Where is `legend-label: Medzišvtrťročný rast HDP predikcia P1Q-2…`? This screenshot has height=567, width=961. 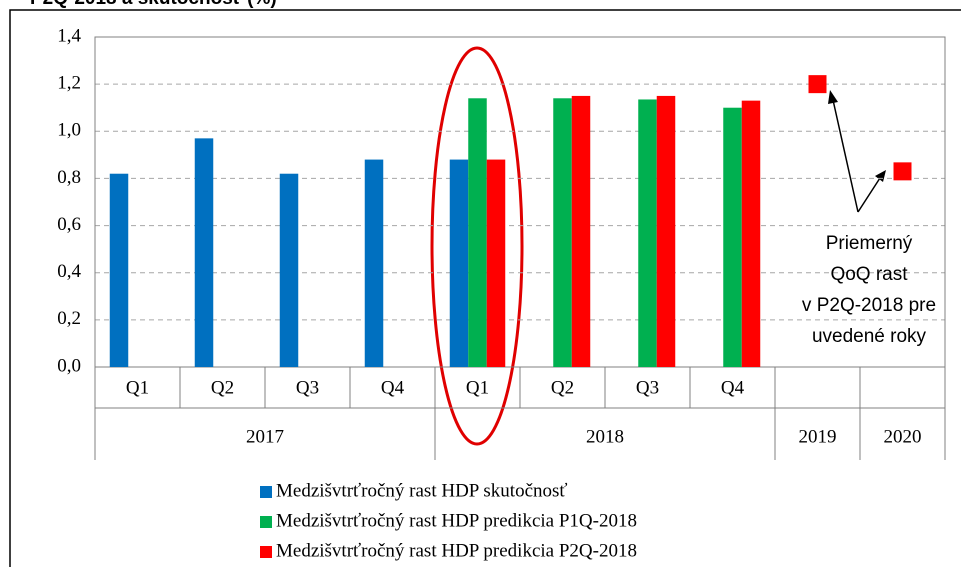 legend-label: Medzišvtrťročný rast HDP predikcia P1Q-2… is located at coordinates (456, 520).